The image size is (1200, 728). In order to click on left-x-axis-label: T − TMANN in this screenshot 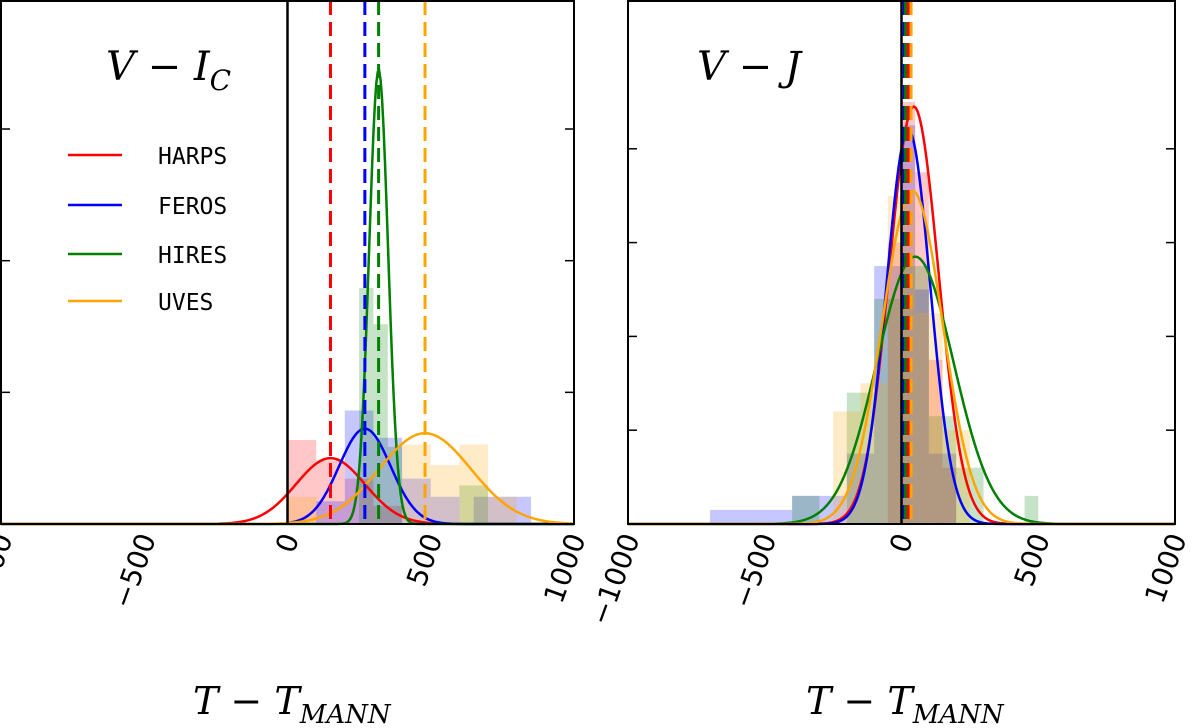, I will do `click(292, 703)`.